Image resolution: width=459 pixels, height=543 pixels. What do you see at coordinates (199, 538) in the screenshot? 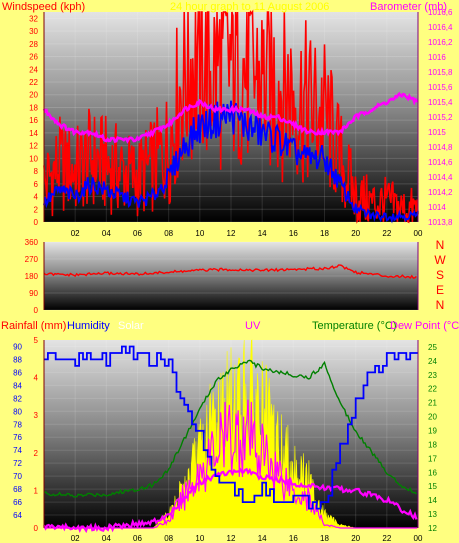
I see `chart3-x-tick-label: 10` at bounding box center [199, 538].